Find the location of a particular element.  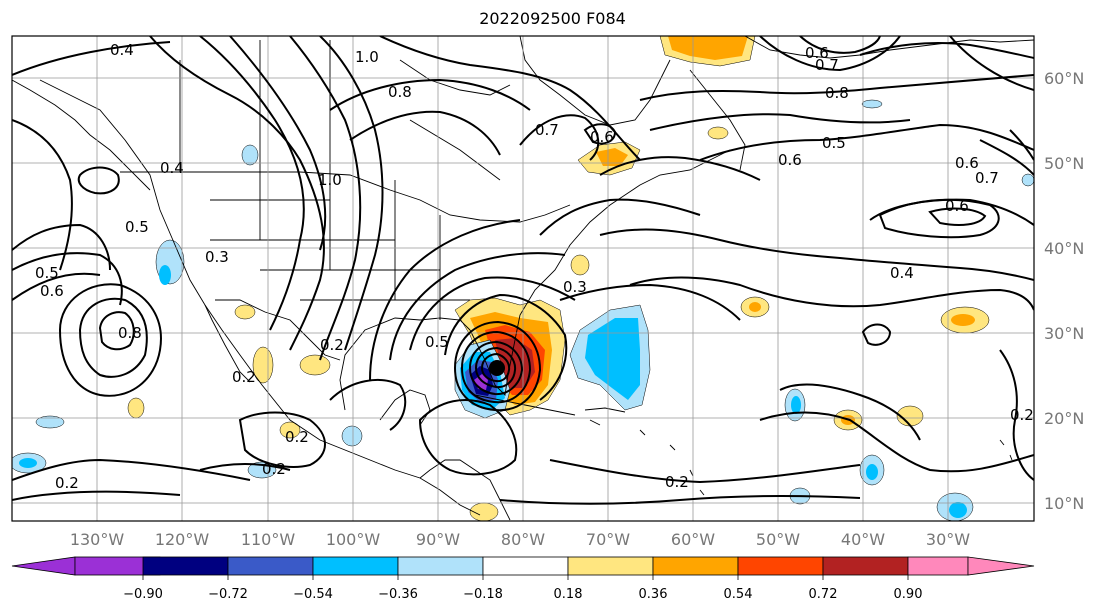

border-canada-provinces is located at coordinates (340, 110).